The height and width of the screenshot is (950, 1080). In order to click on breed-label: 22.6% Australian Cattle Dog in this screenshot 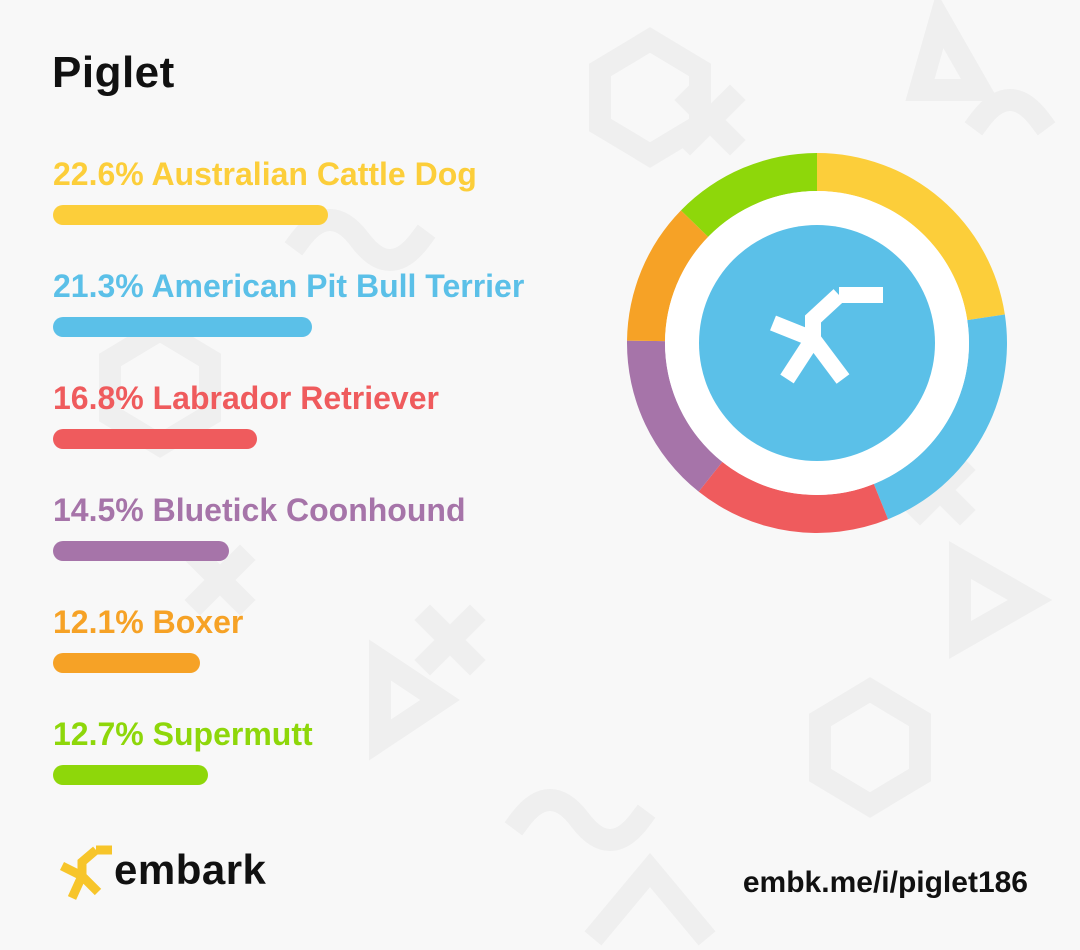, I will do `click(265, 174)`.